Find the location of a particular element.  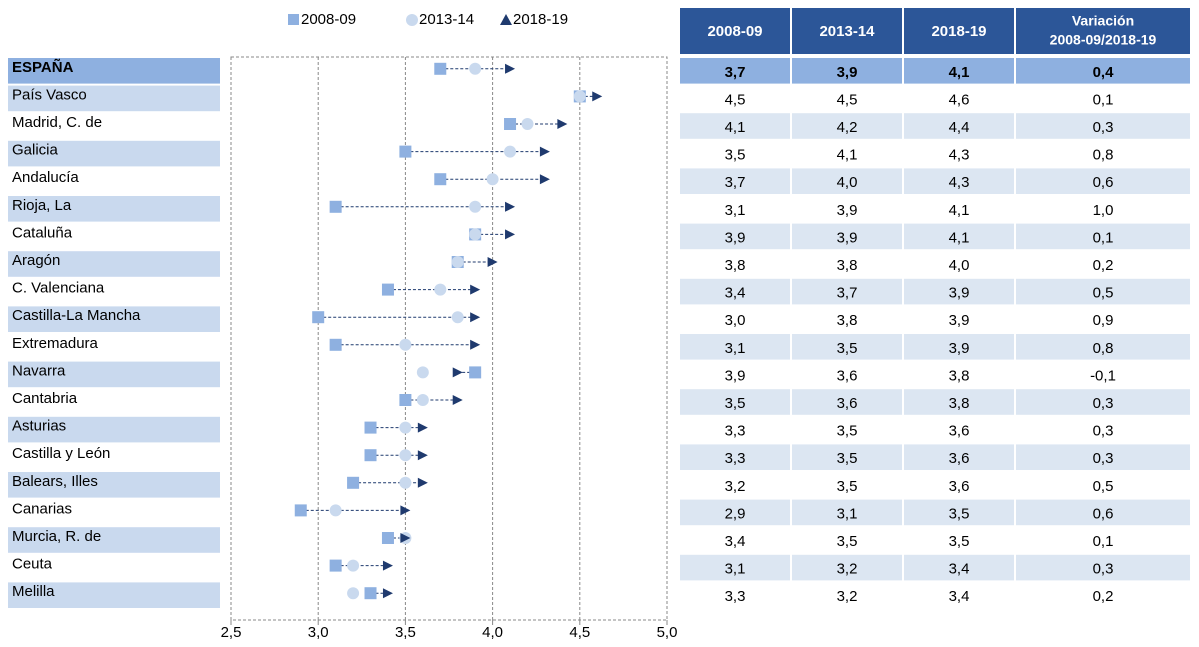

table-value: 0,4 is located at coordinates (1104, 72).